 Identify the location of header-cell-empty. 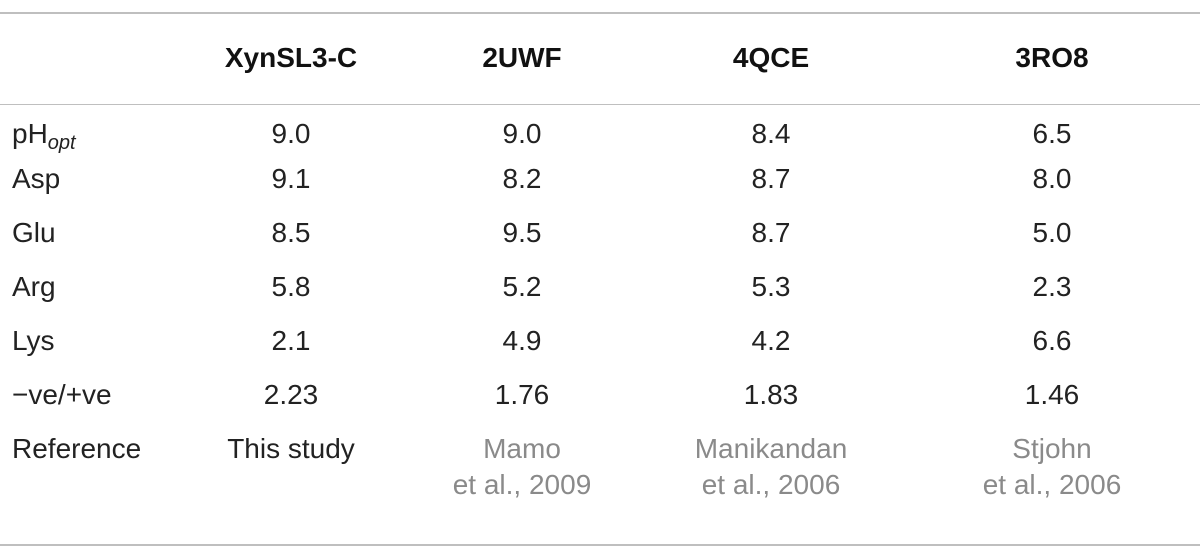
(88, 58).